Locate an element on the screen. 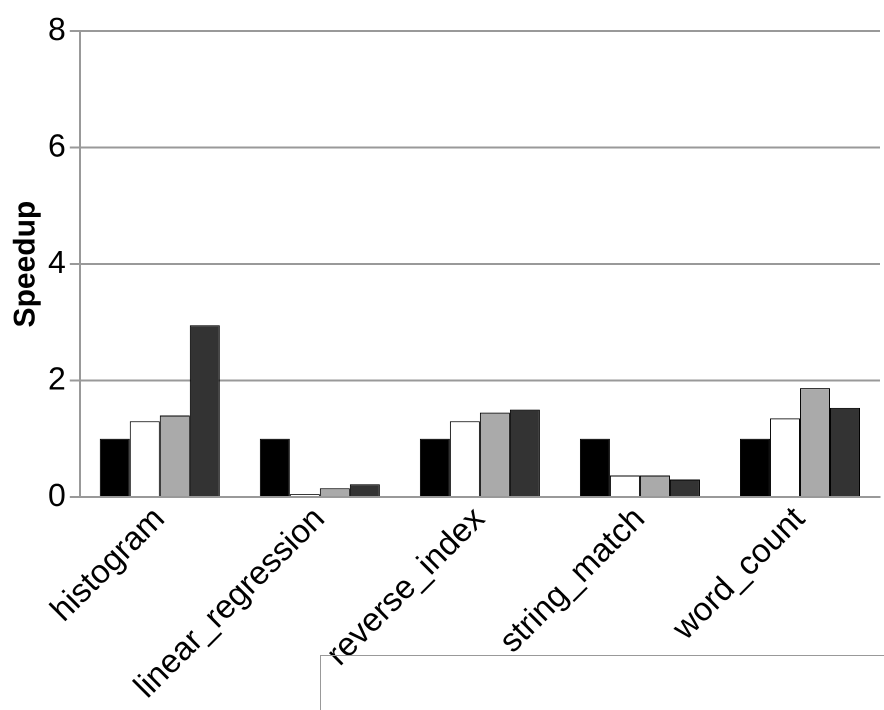 The width and height of the screenshot is (884, 710). y-tick-label: 6 is located at coordinates (57, 145).